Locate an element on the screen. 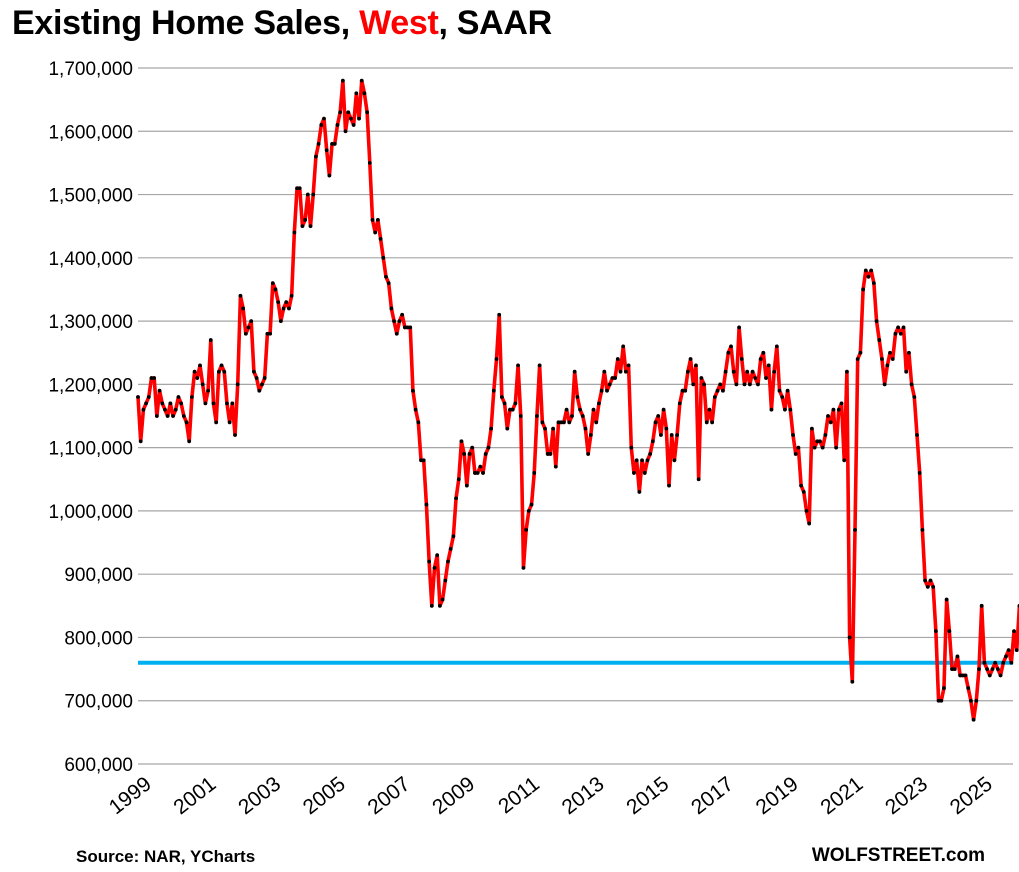  x-tick-label: 2015 is located at coordinates (647, 795).